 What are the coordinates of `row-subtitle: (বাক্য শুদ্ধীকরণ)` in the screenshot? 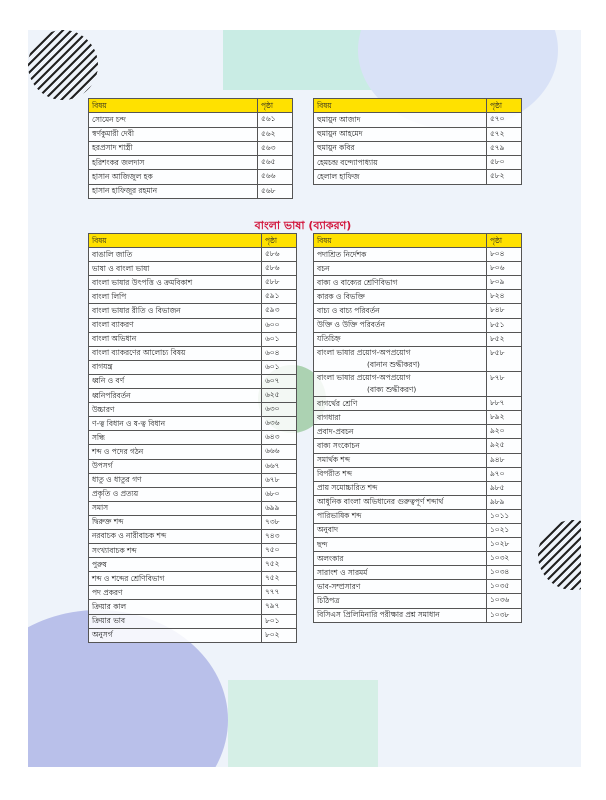 It's located at (392, 390).